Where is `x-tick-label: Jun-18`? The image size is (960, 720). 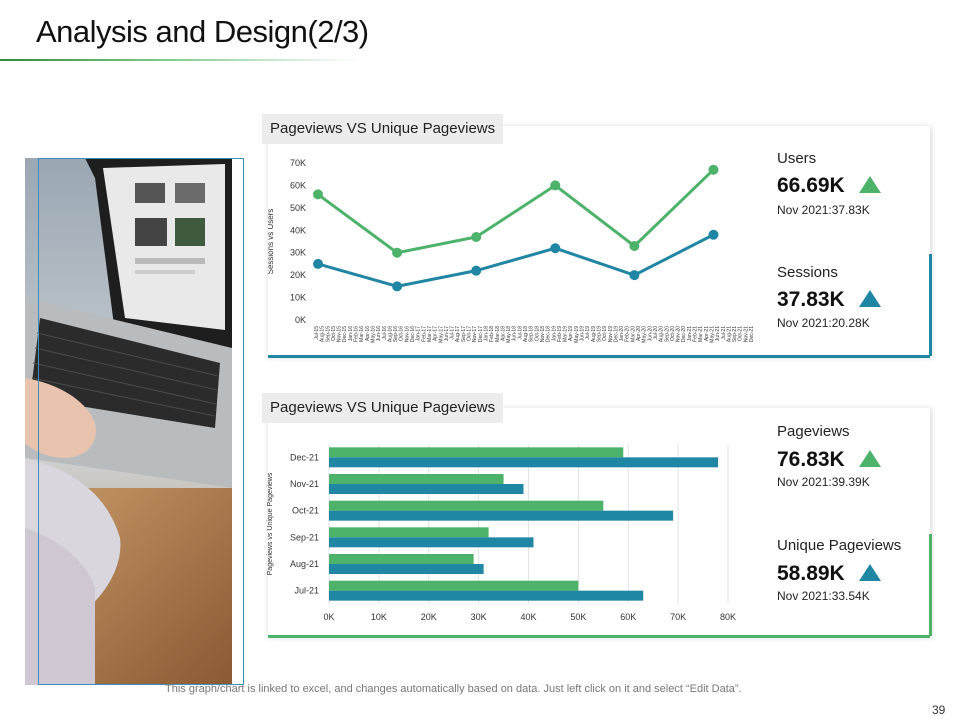 x-tick-label: Jun-18 is located at coordinates (515, 334).